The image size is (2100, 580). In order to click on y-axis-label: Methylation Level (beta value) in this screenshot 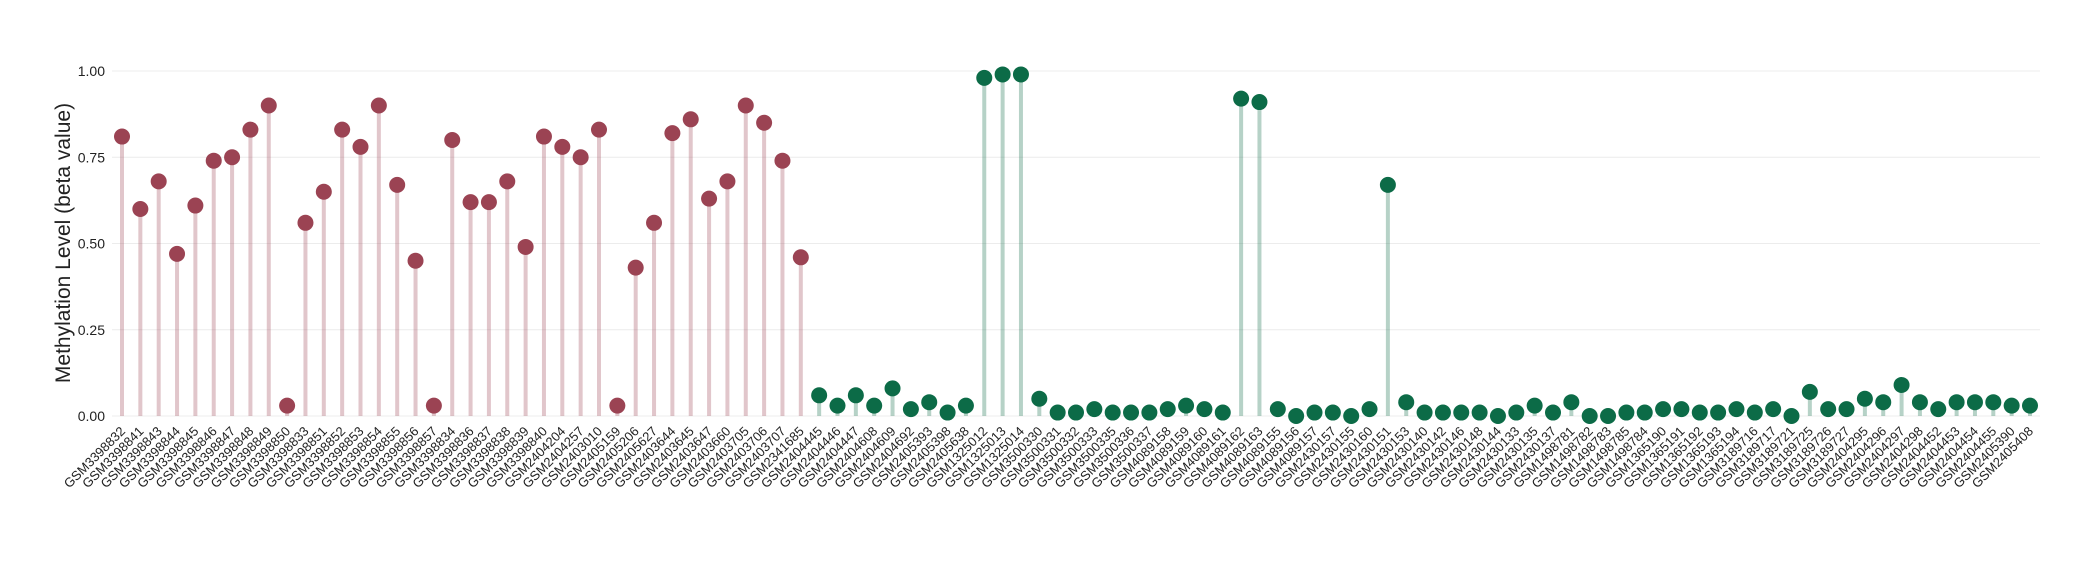, I will do `click(63, 243)`.